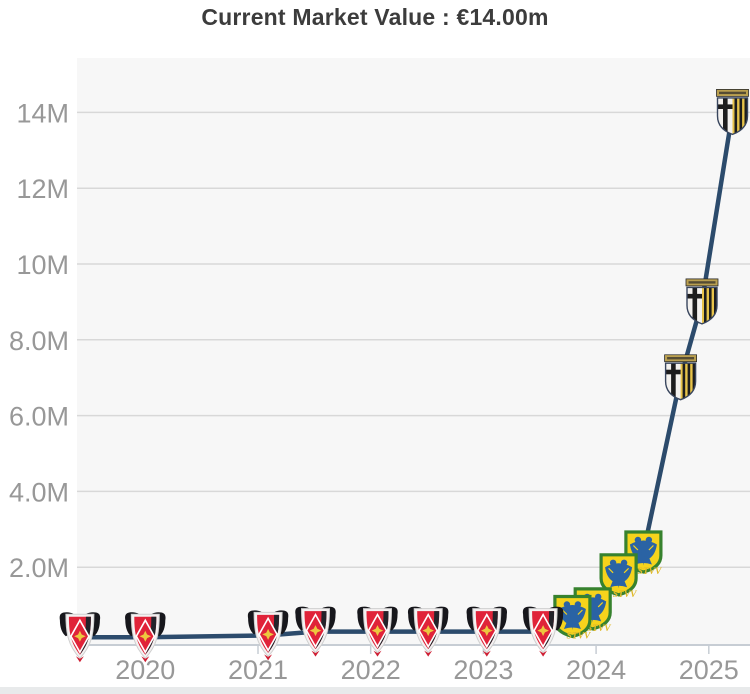 This screenshot has width=750, height=694. I want to click on x-axis-label: 2021, so click(258, 670).